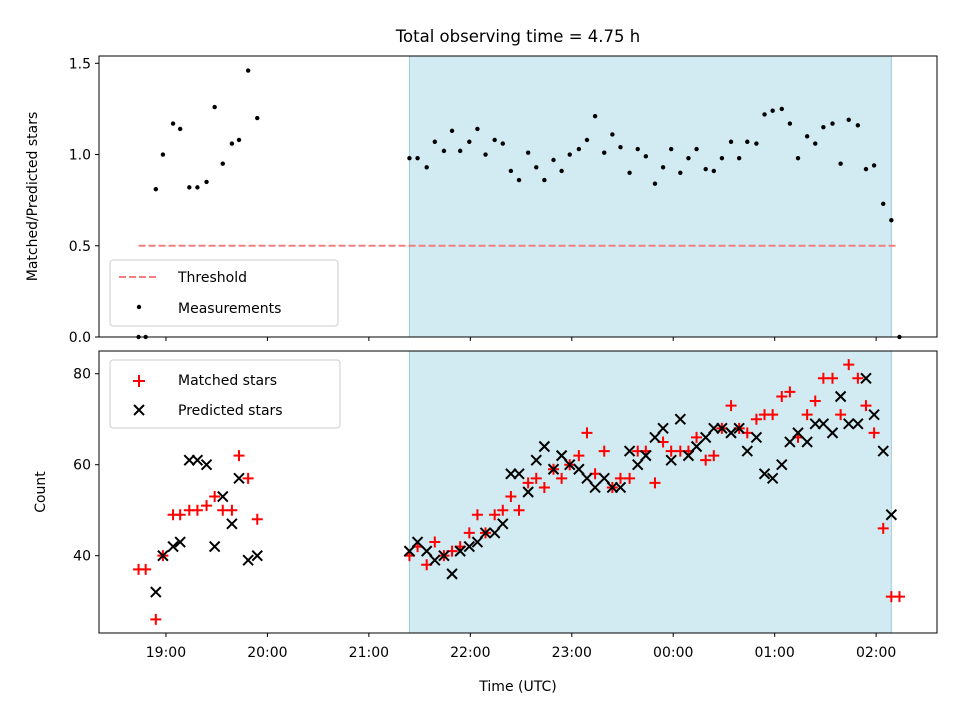 The height and width of the screenshot is (720, 960). I want to click on legend-matched-label: Matched stars, so click(227, 381).